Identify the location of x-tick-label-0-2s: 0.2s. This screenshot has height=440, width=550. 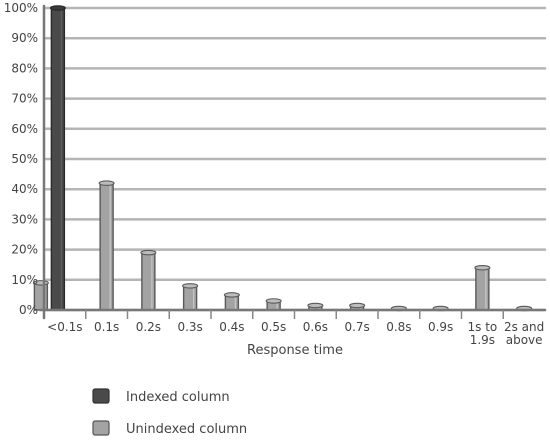
(148, 327).